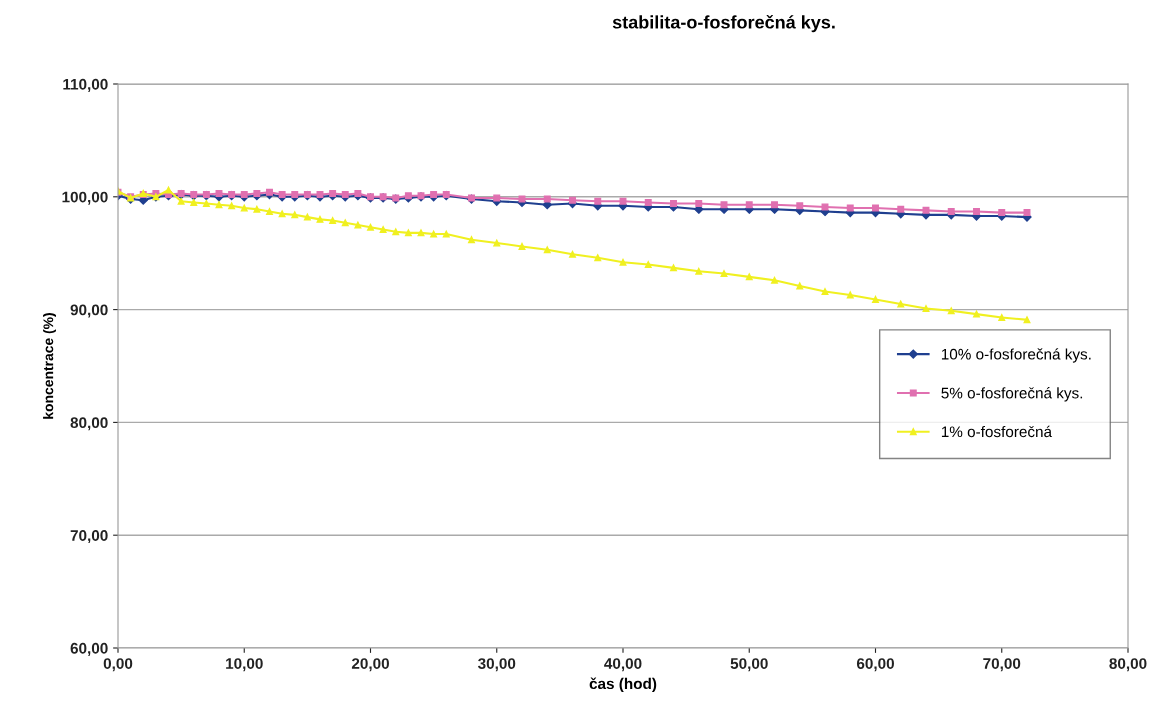  I want to click on x-tick-label: 30,00, so click(496, 665).